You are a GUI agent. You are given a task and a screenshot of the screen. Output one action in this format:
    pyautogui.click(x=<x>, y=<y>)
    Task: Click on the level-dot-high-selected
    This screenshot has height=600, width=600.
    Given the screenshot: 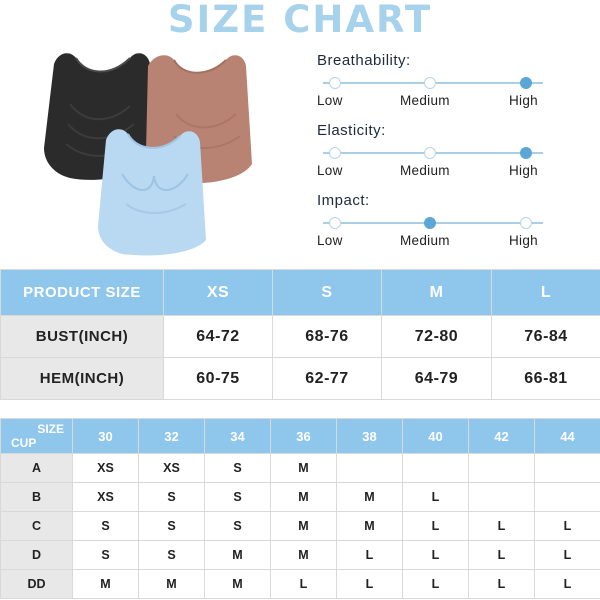 What is the action you would take?
    pyautogui.click(x=526, y=83)
    